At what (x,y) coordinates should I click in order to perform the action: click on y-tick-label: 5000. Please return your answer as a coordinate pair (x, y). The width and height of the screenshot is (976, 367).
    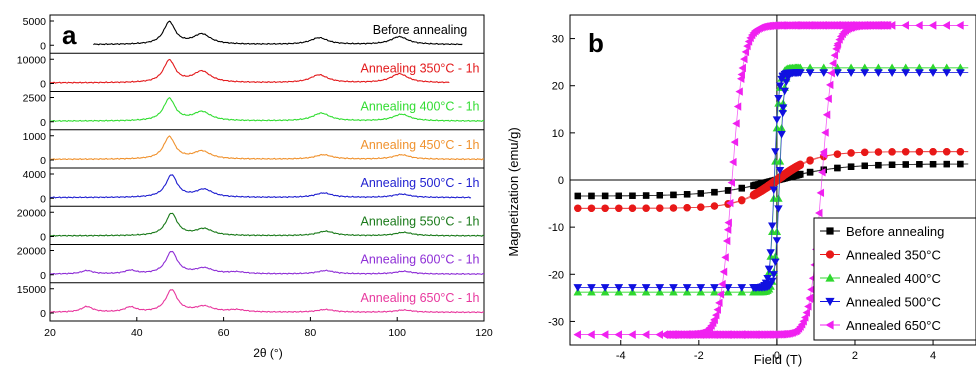
    Looking at the image, I should click on (35, 22).